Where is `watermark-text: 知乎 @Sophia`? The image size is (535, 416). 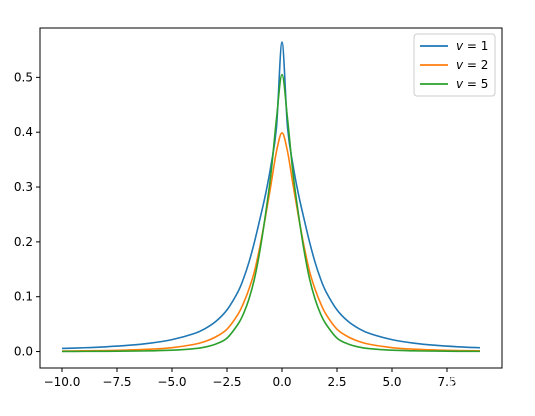
watermark-text: 知乎 @Sophia is located at coordinates (461, 379).